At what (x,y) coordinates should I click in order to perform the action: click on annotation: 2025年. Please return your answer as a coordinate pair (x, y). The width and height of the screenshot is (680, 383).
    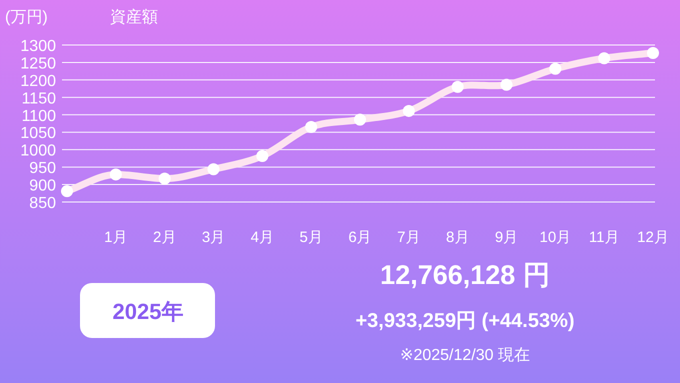
    Looking at the image, I should click on (148, 311).